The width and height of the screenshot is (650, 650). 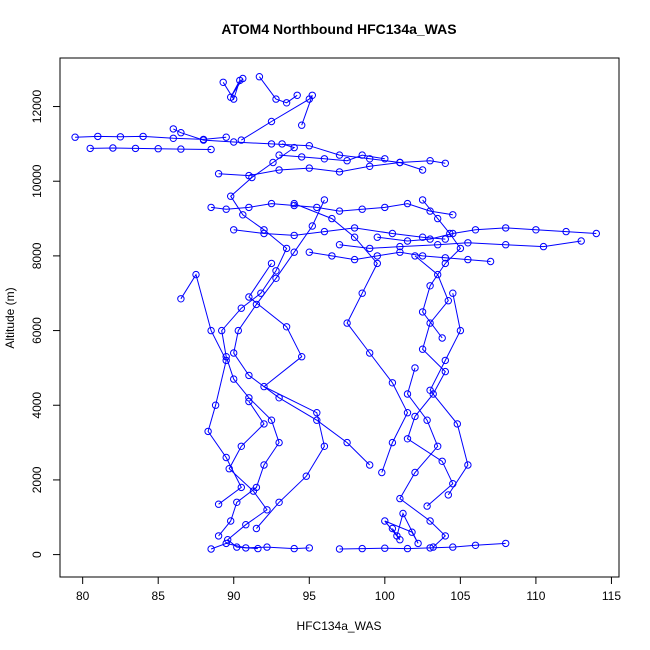 I want to click on x-tick-label: 105, so click(x=460, y=596).